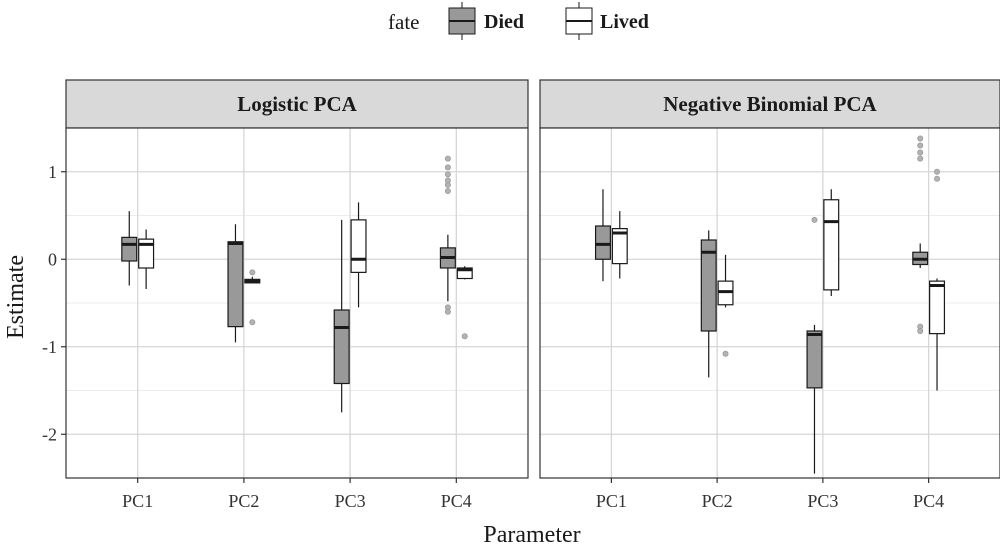 The width and height of the screenshot is (1000, 547). I want to click on y-tick-label: 1, so click(52, 172).